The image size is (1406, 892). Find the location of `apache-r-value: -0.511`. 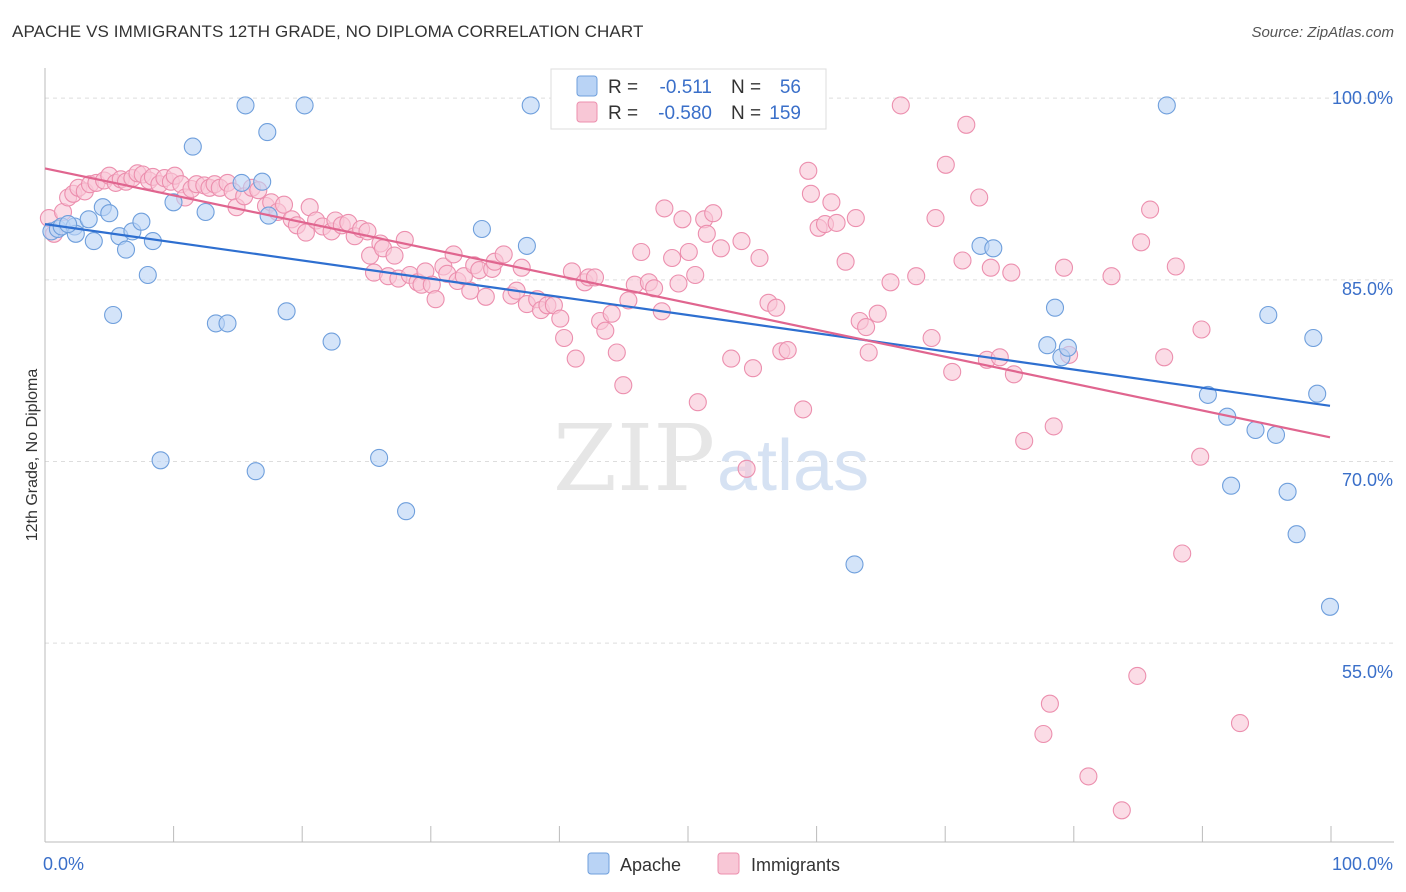

apache-r-value: -0.511 is located at coordinates (686, 87).